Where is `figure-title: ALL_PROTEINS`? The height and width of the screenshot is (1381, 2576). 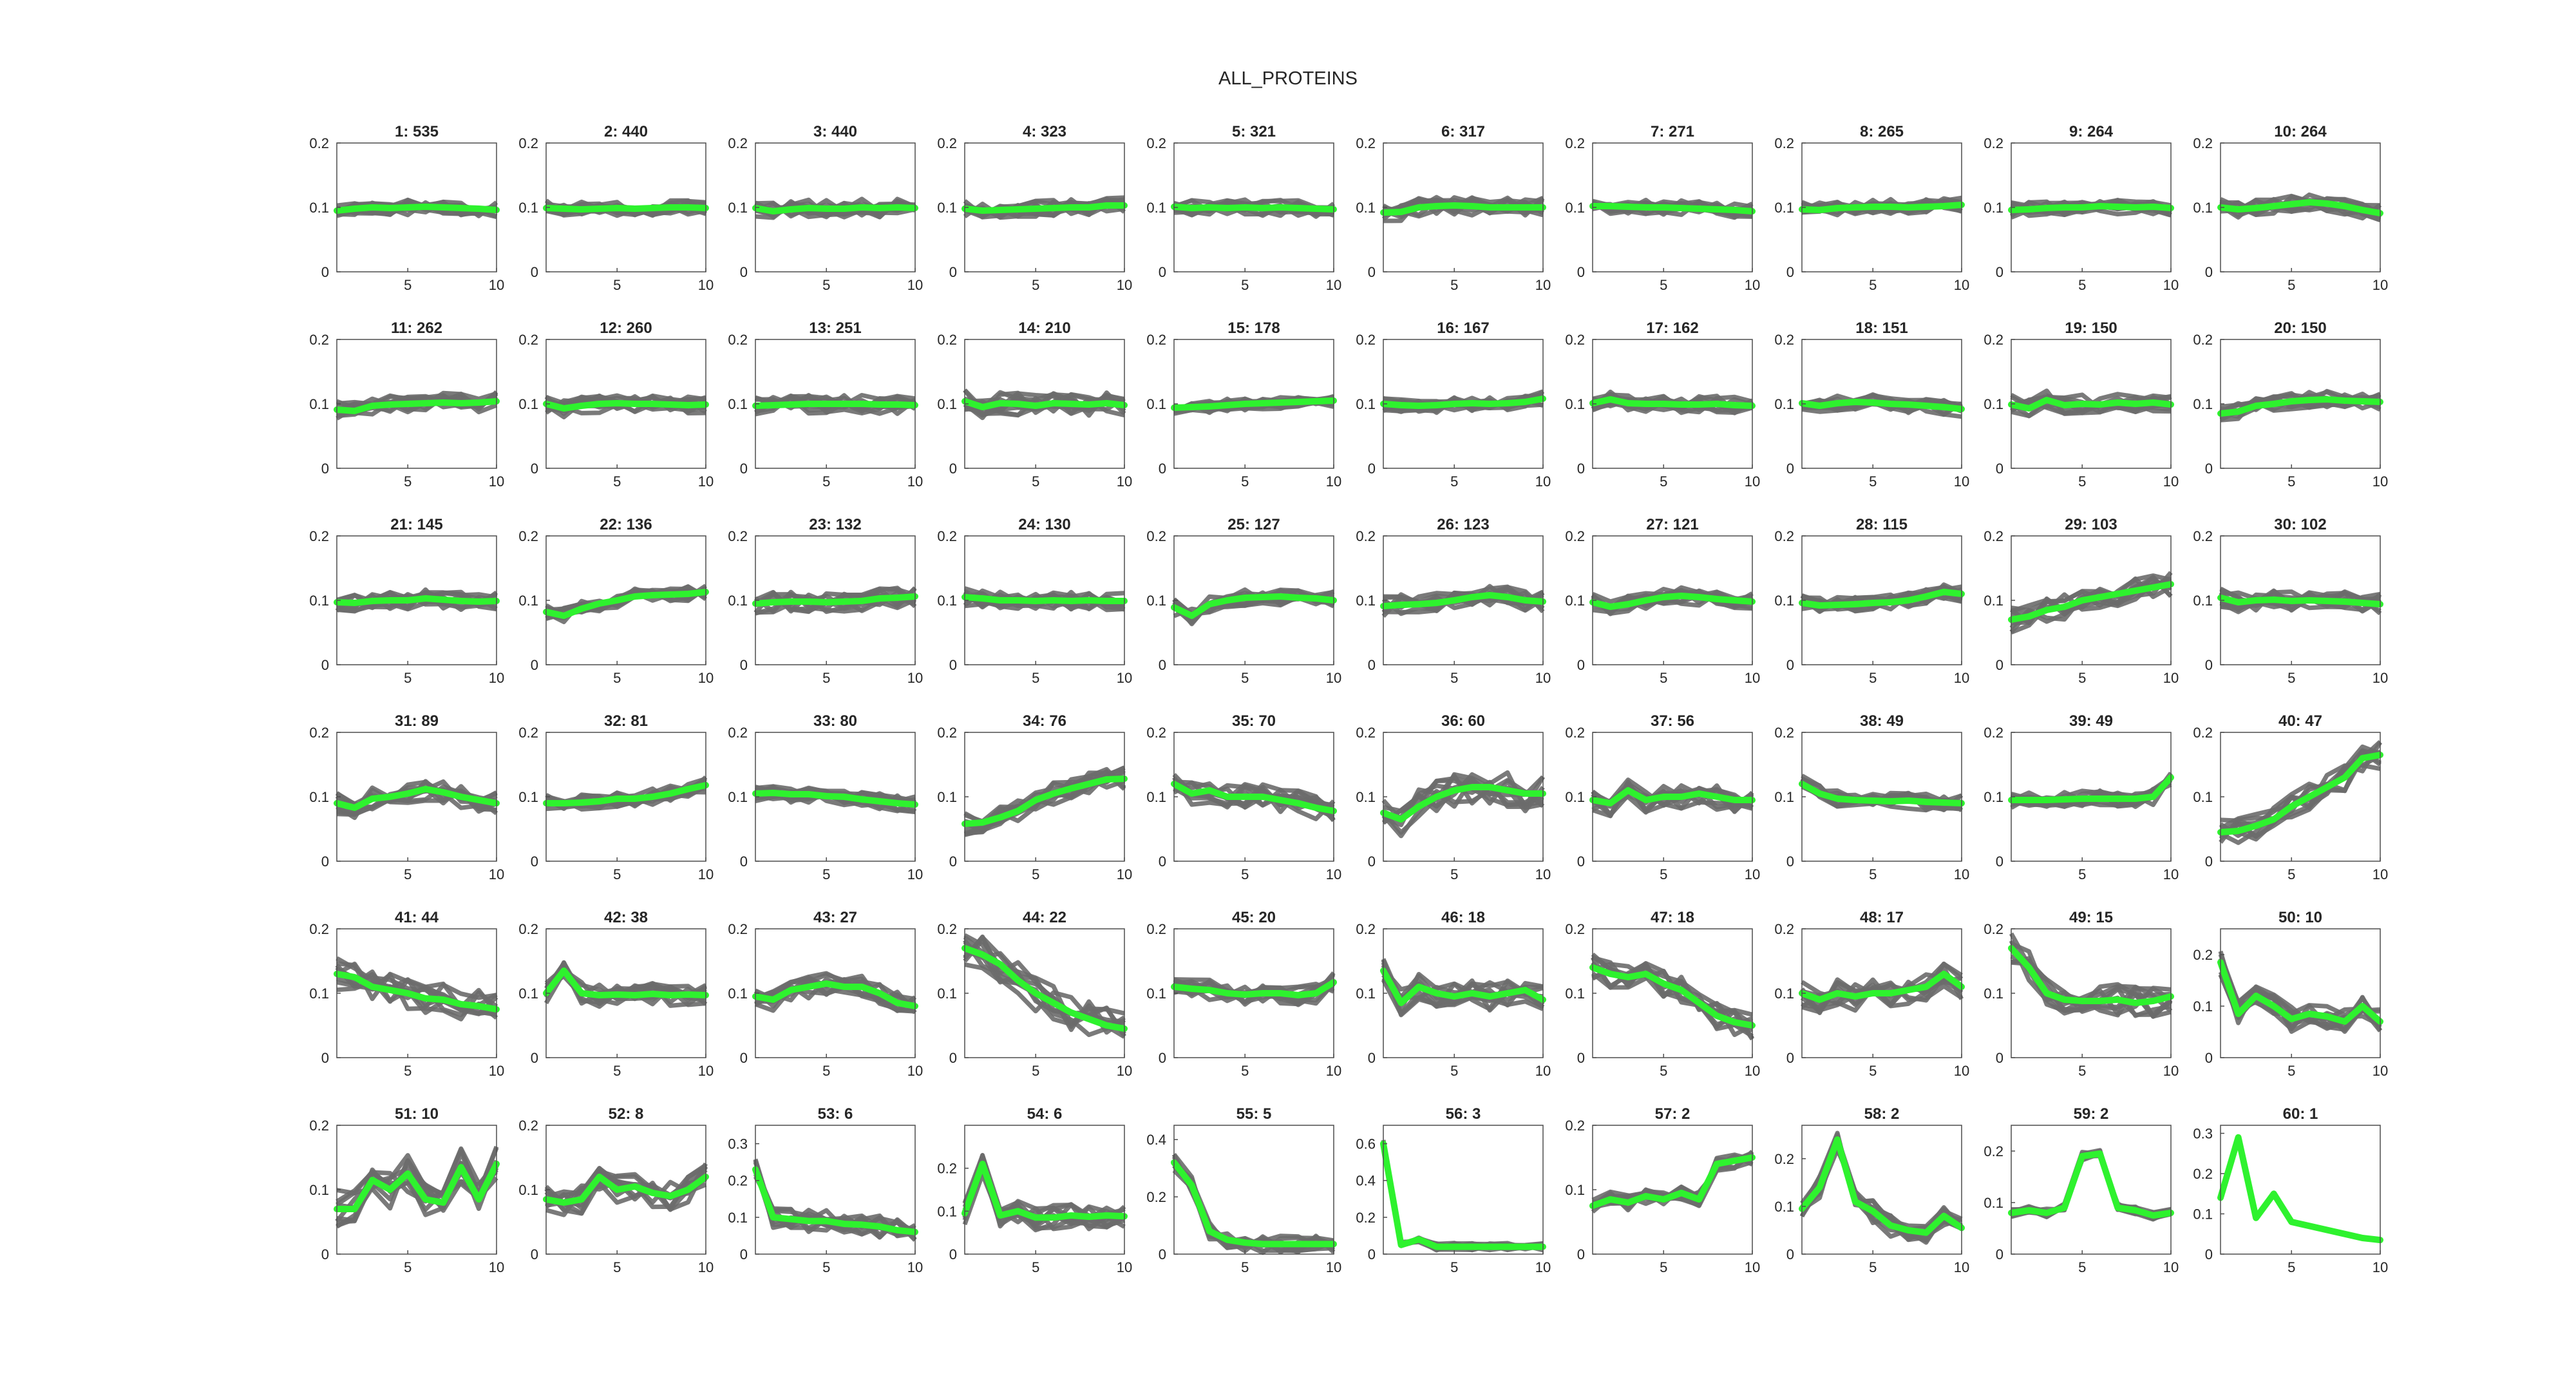 figure-title: ALL_PROTEINS is located at coordinates (1288, 78).